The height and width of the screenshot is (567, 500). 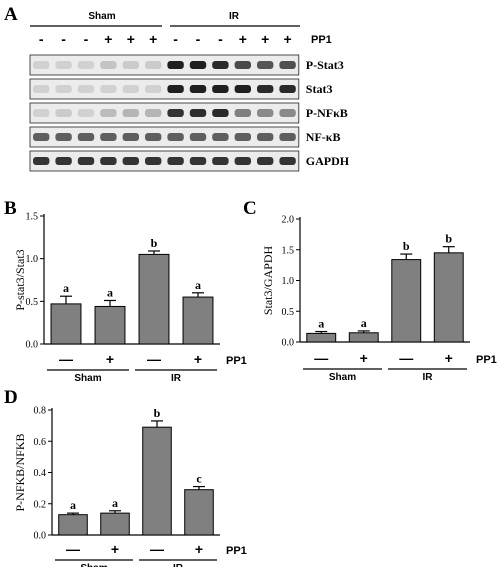 What do you see at coordinates (32, 217) in the screenshot?
I see `chart-b-ytick-label-3: 1.5` at bounding box center [32, 217].